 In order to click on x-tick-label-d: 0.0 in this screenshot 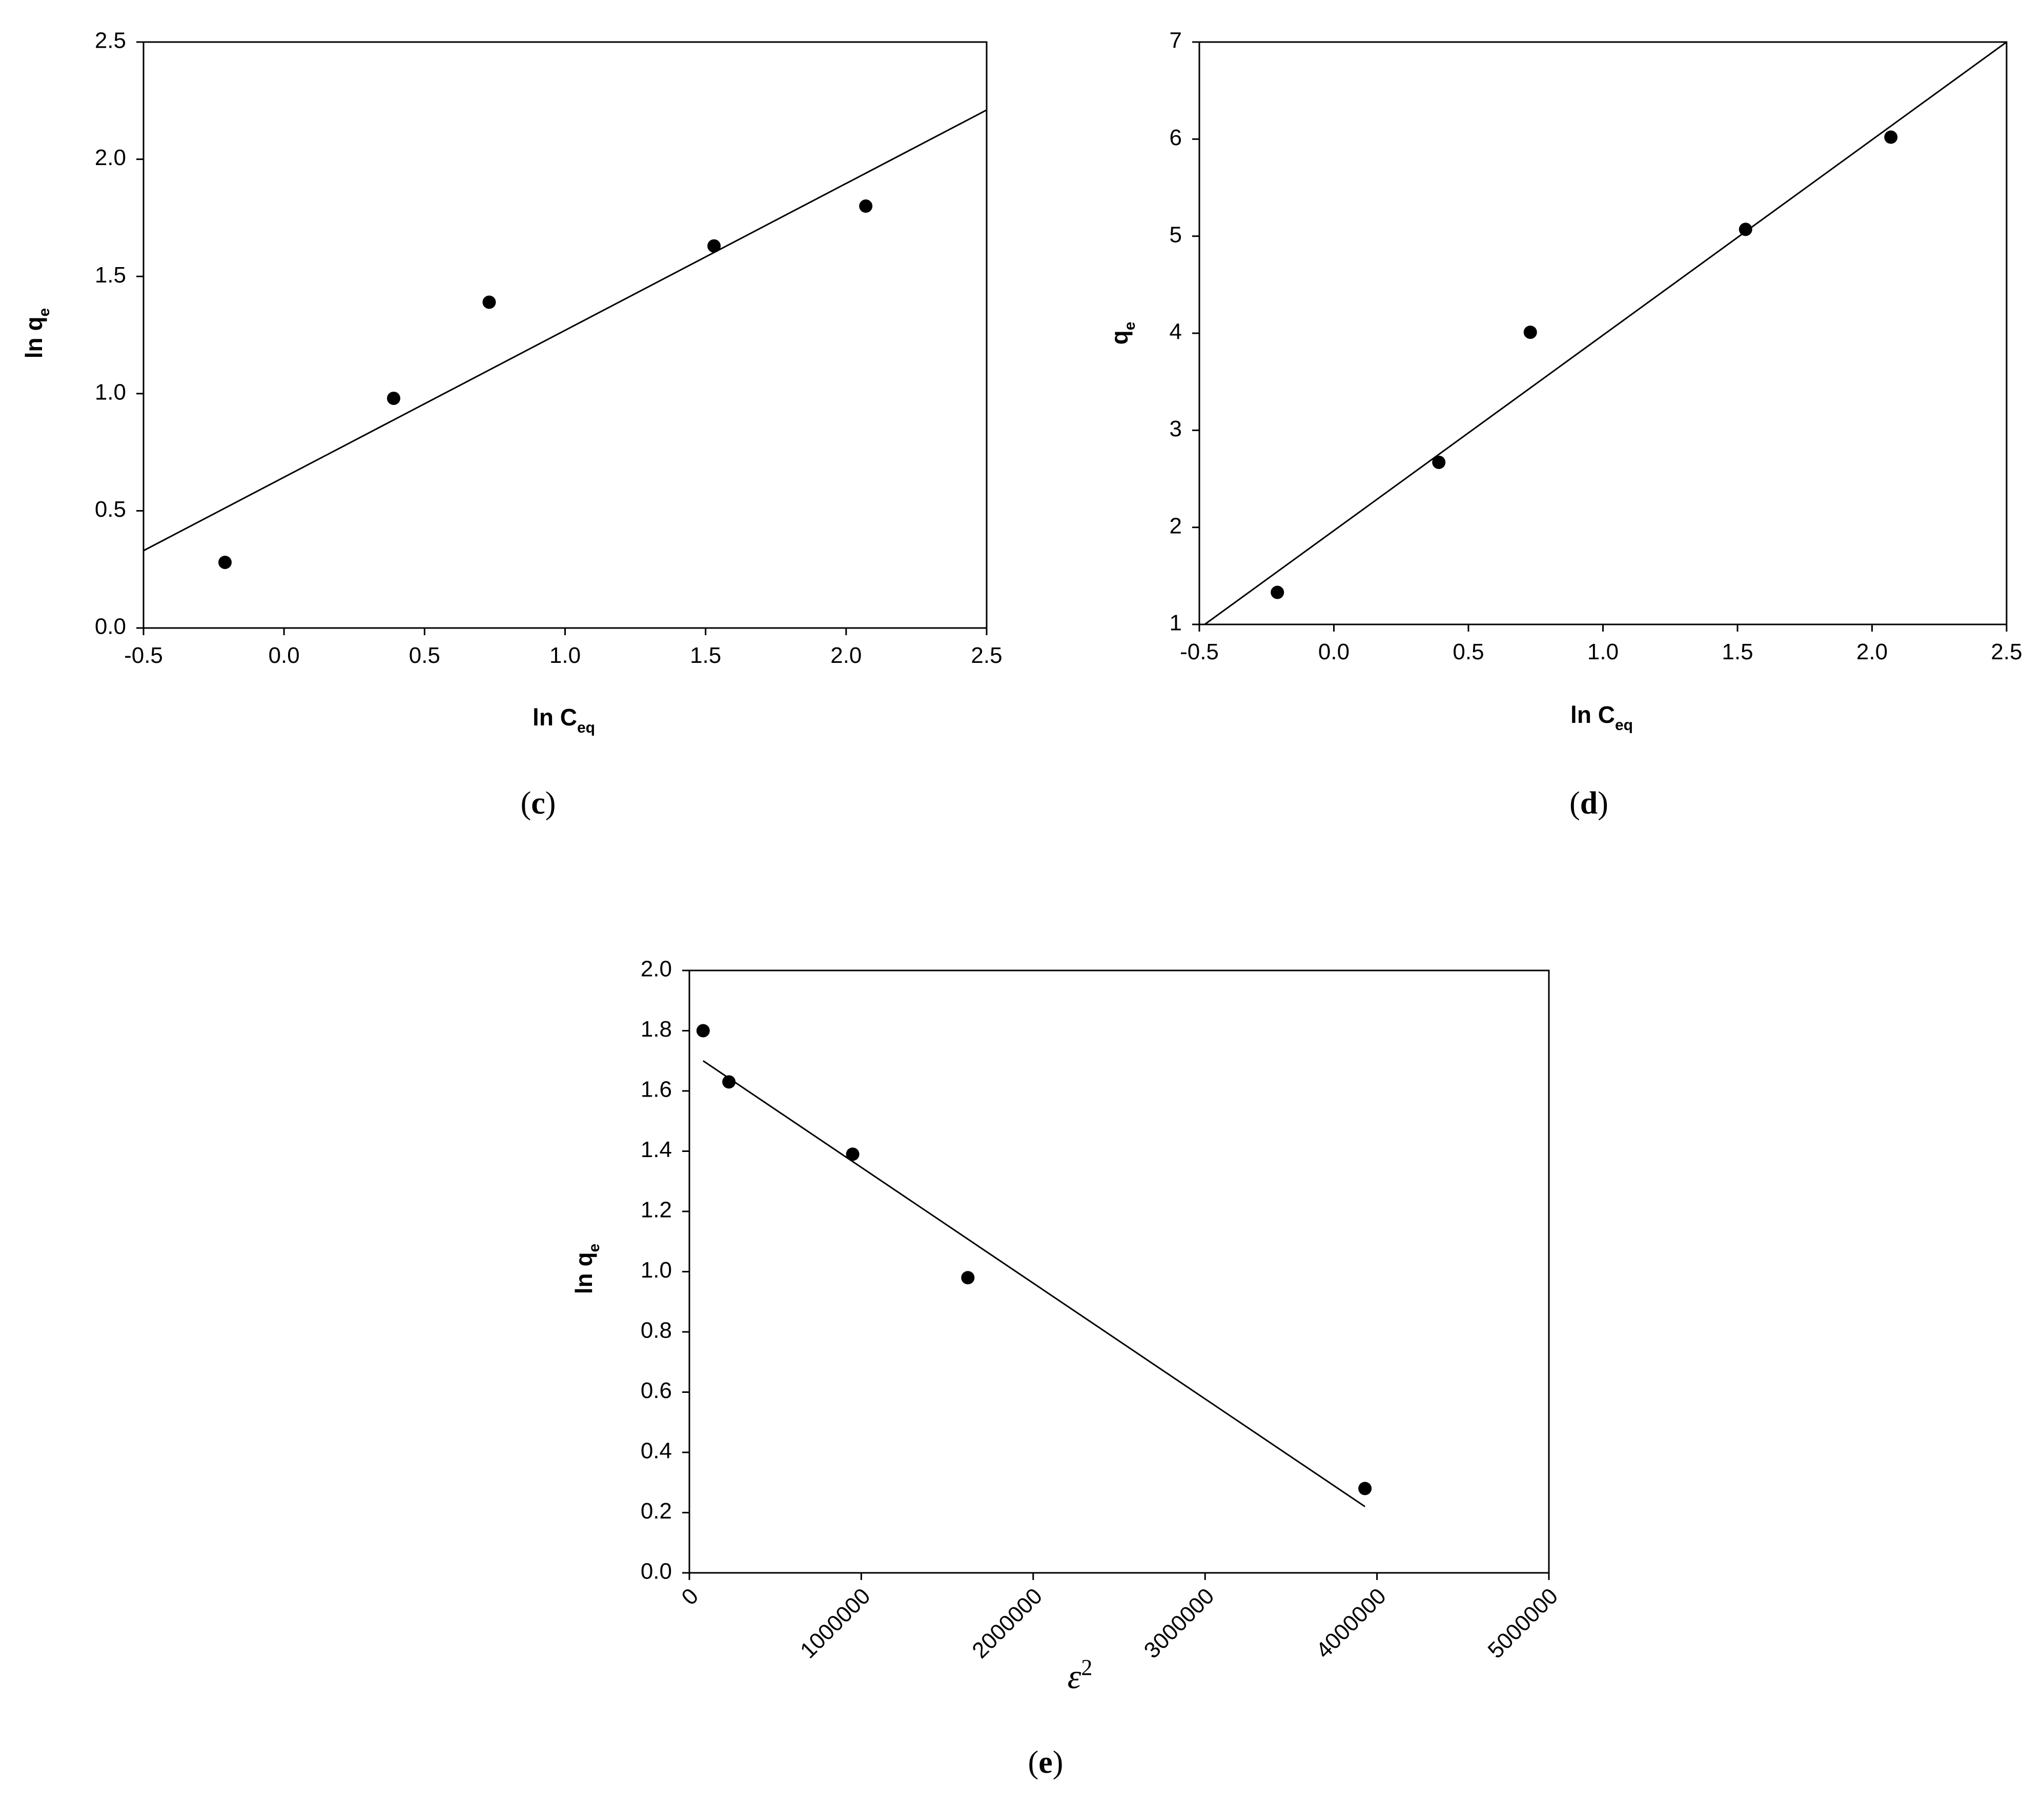, I will do `click(1334, 651)`.